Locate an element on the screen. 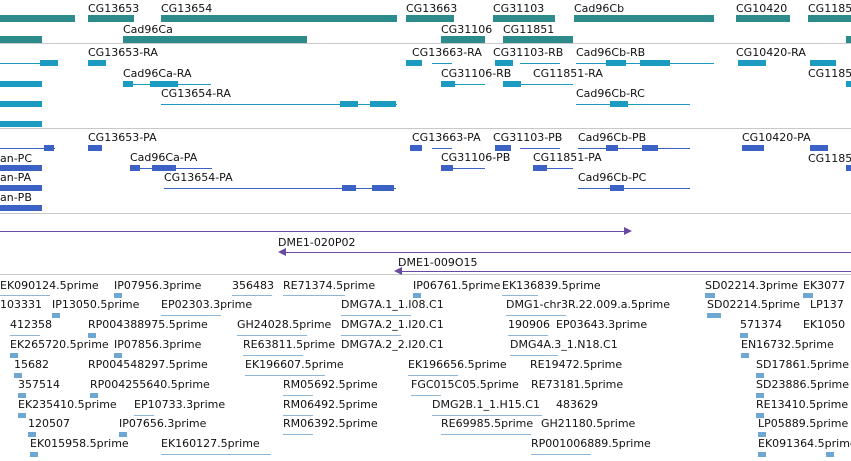 The width and height of the screenshot is (851, 461). est-label: RP001006889.5prime is located at coordinates (591, 443).